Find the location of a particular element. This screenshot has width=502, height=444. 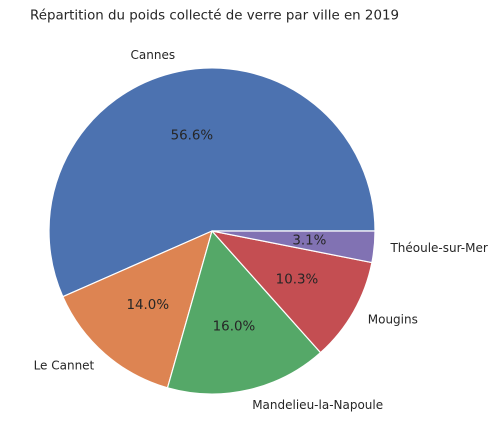

slice-pct-0: 56.6% is located at coordinates (192, 135).